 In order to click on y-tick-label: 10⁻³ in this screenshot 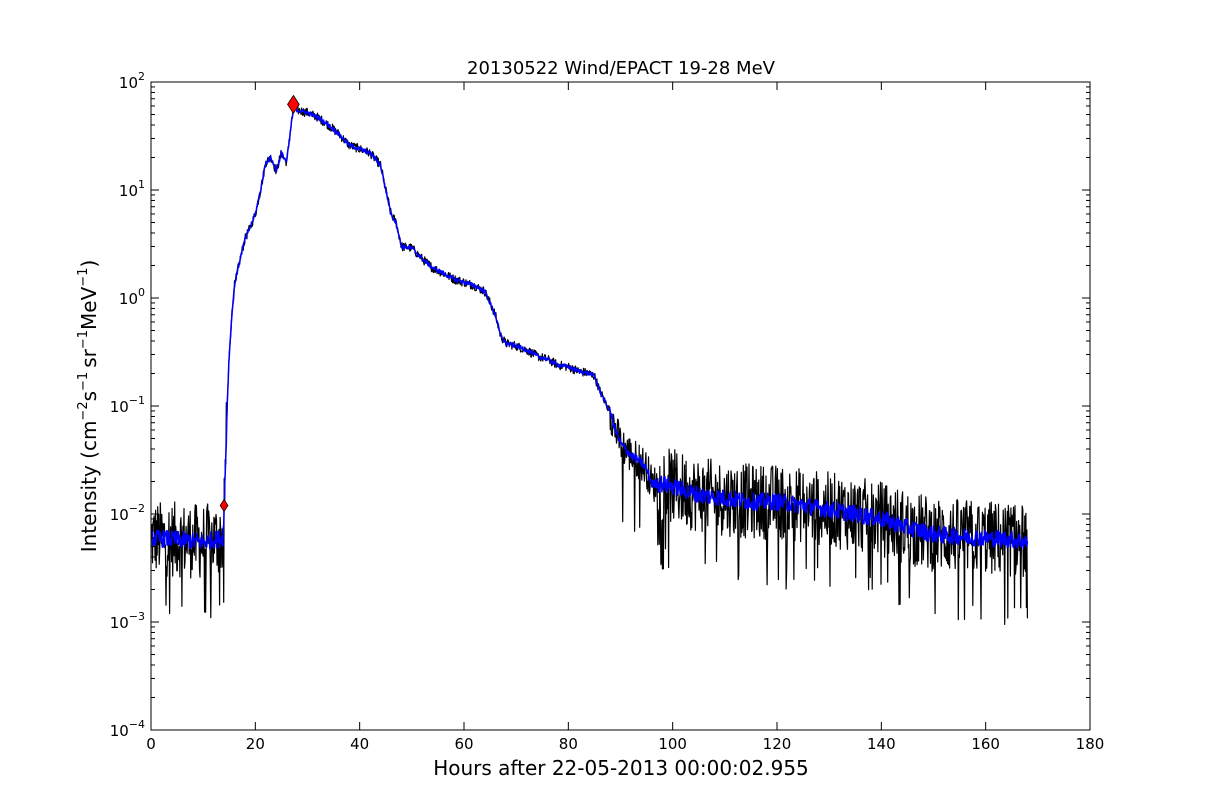, I will do `click(127, 621)`.